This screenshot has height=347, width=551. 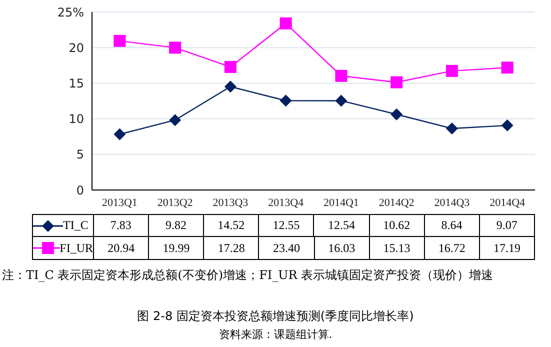 I want to click on x-tick-label: 2014Q2, so click(x=396, y=202).